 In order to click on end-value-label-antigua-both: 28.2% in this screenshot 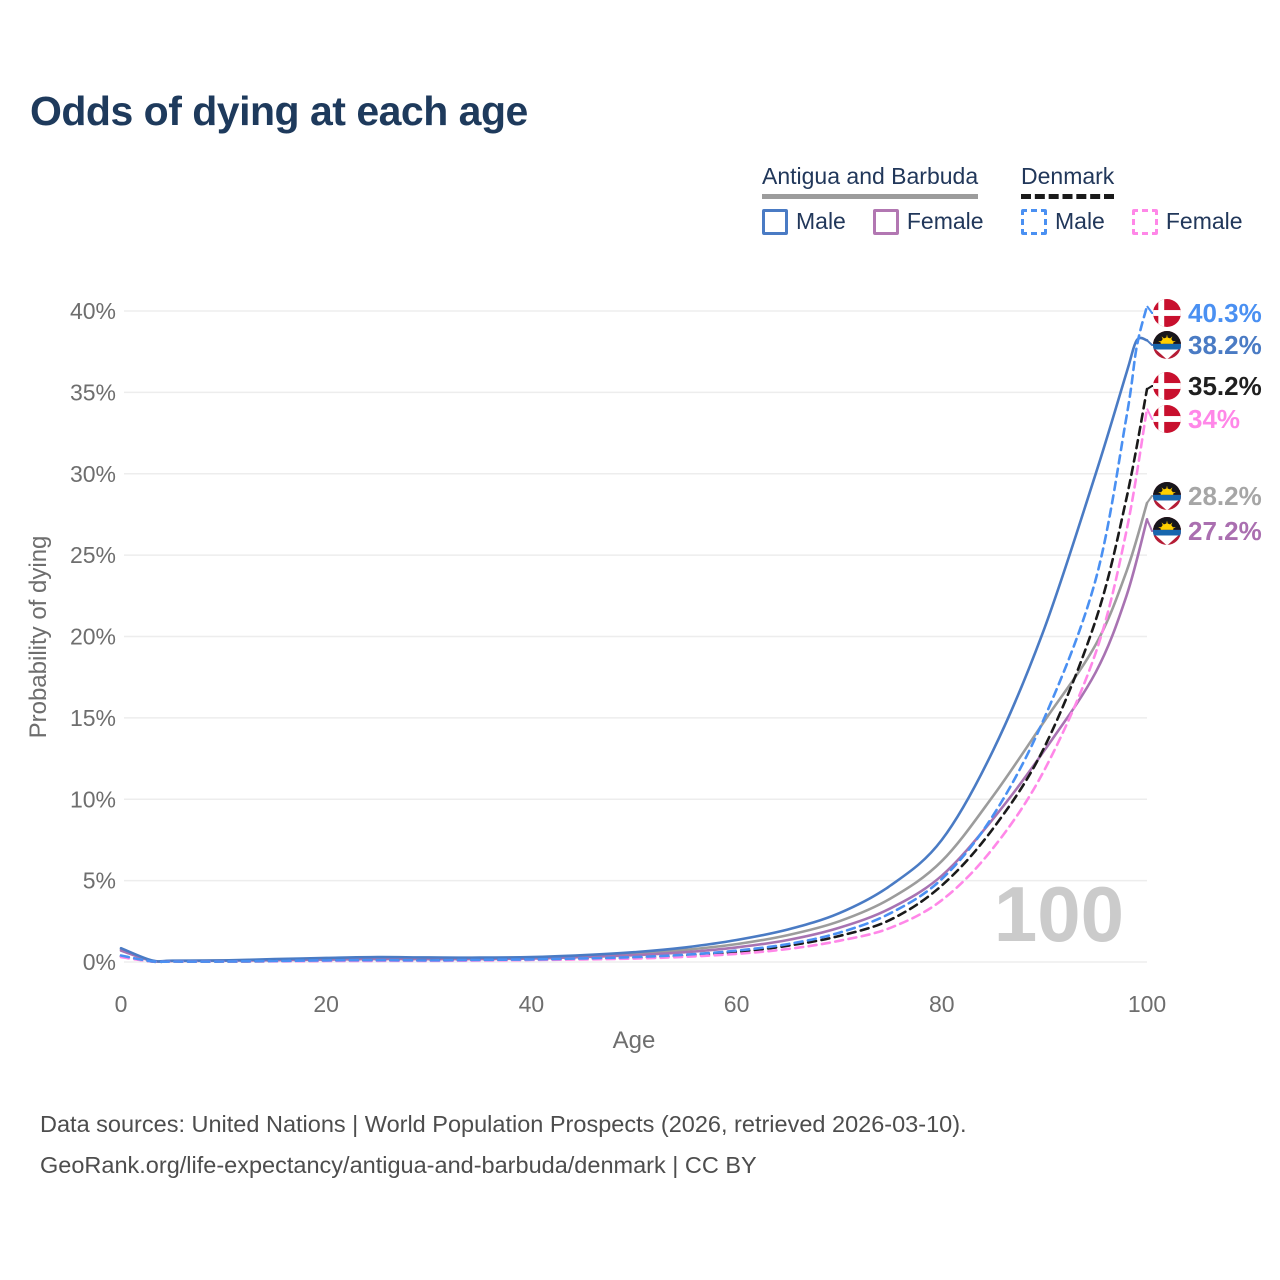, I will do `click(1225, 496)`.